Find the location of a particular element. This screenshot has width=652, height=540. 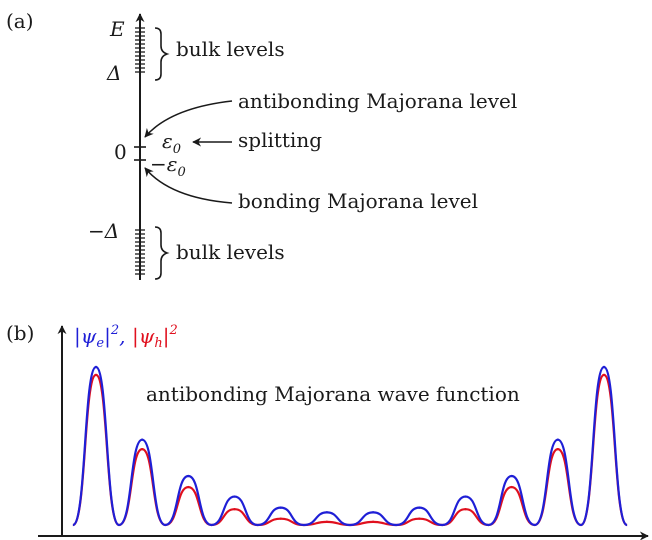

panel-a-label: (a) is located at coordinates (20, 21).